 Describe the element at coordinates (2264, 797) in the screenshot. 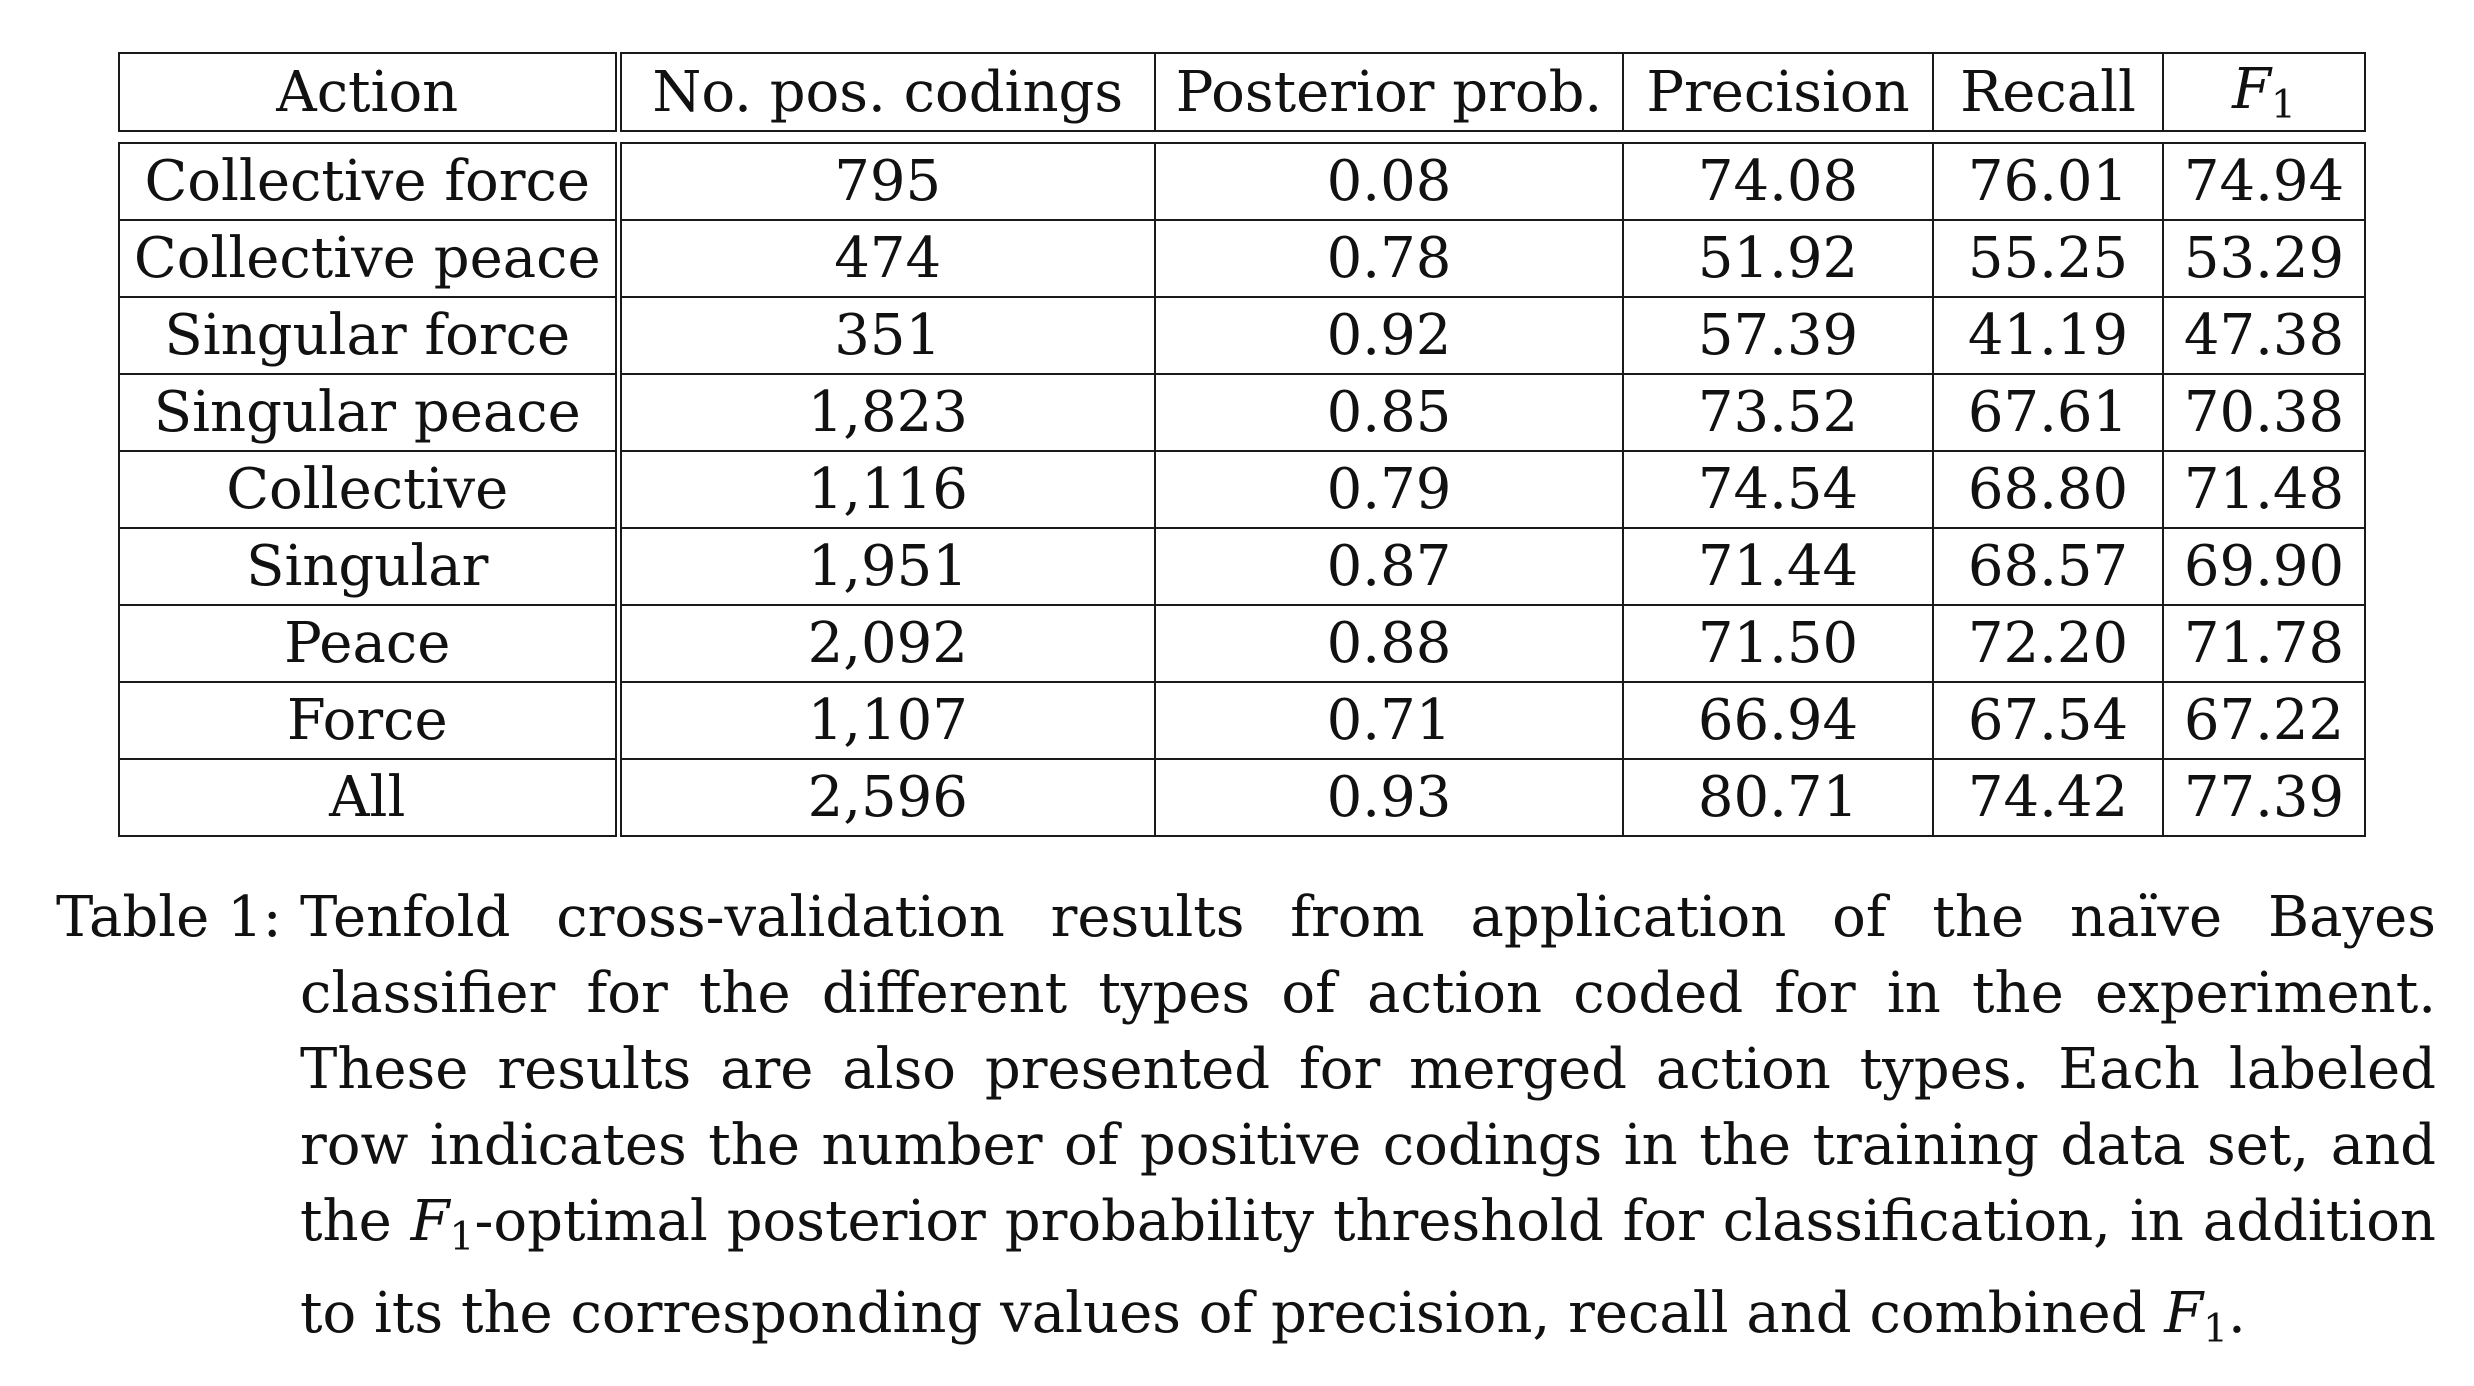

I see `cell-f1: 77.39` at that location.